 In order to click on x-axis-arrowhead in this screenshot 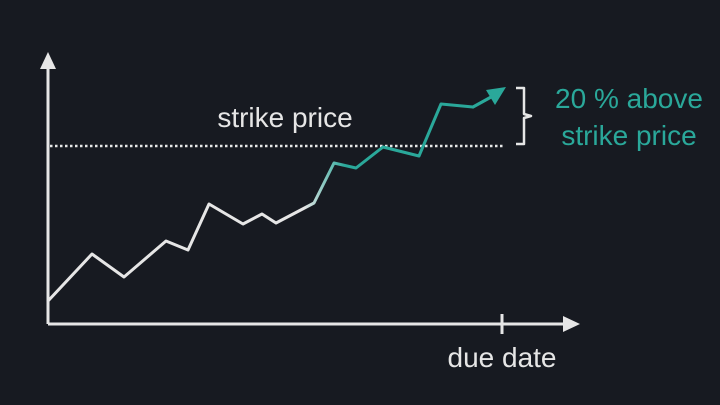, I will do `click(571, 324)`.